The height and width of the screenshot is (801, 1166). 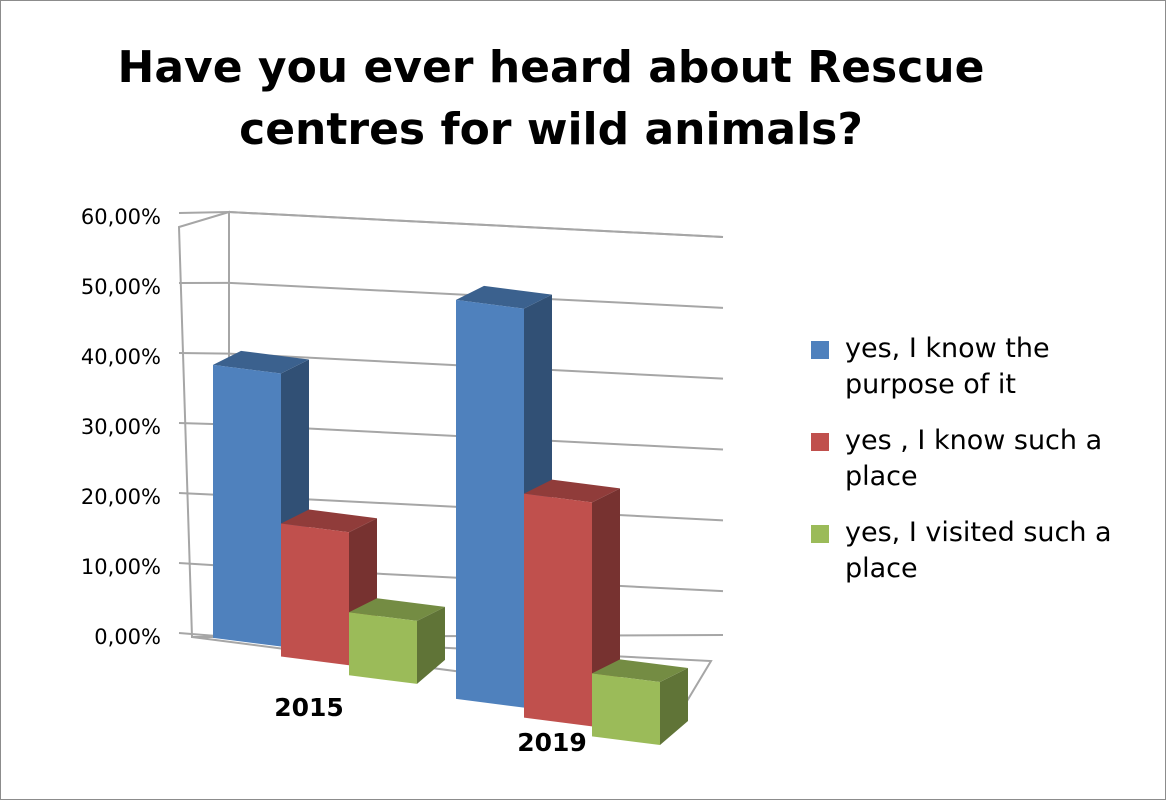 What do you see at coordinates (121, 217) in the screenshot?
I see `y-tick-label: 60,00%` at bounding box center [121, 217].